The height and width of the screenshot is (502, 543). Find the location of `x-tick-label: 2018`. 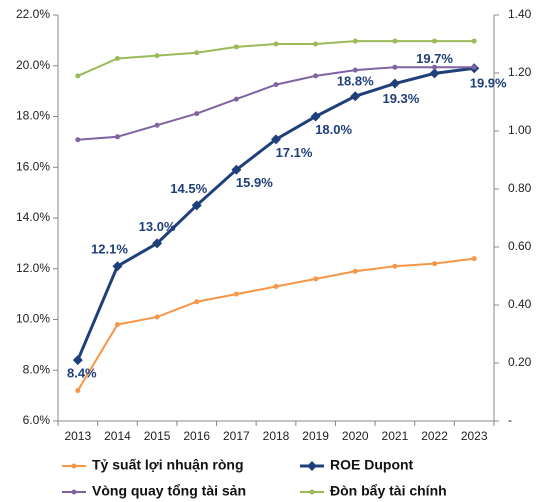

x-tick-label: 2018 is located at coordinates (276, 436).